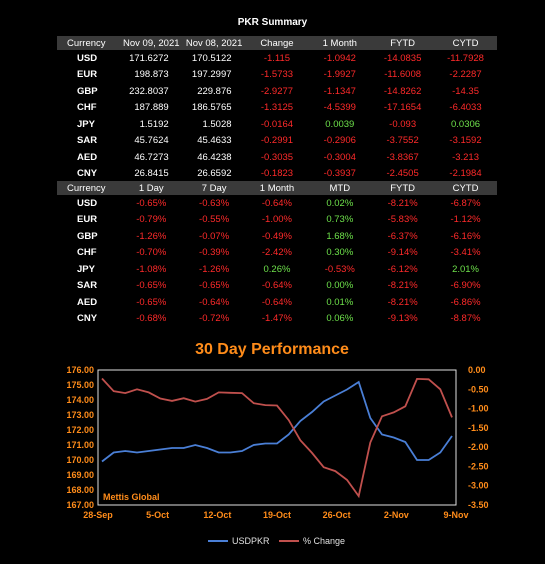 Image resolution: width=545 pixels, height=564 pixels. What do you see at coordinates (214, 220) in the screenshot?
I see `table-cell: -0.55%` at bounding box center [214, 220].